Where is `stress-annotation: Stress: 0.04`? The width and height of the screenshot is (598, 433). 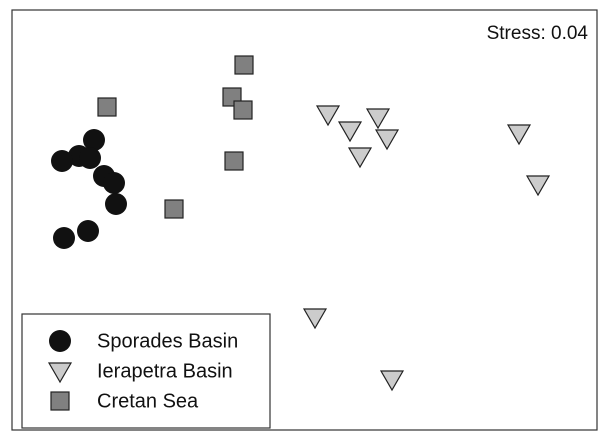 stress-annotation: Stress: 0.04 is located at coordinates (538, 33).